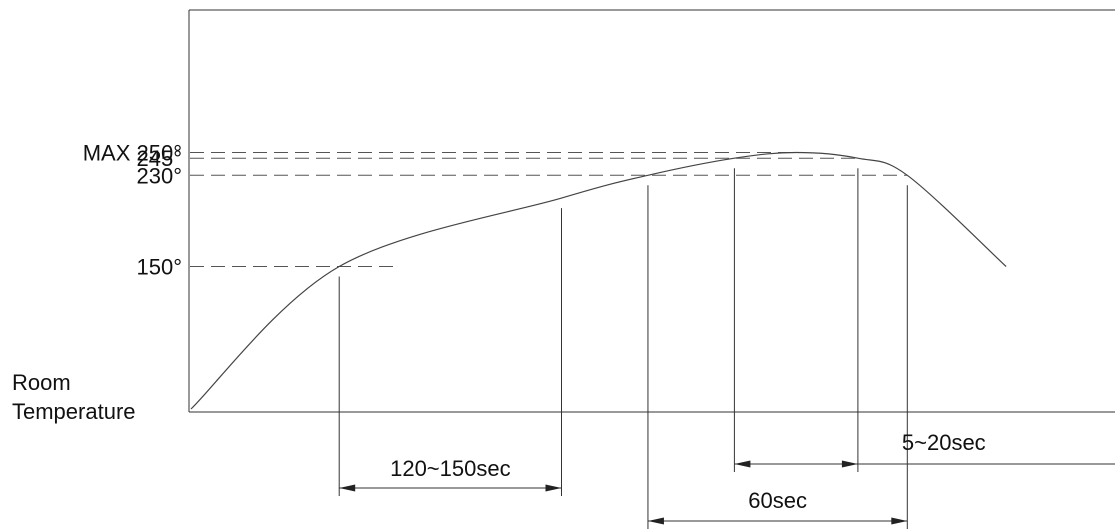 The width and height of the screenshot is (1115, 531). What do you see at coordinates (450, 468) in the screenshot?
I see `dimension-label: 120~150sec` at bounding box center [450, 468].